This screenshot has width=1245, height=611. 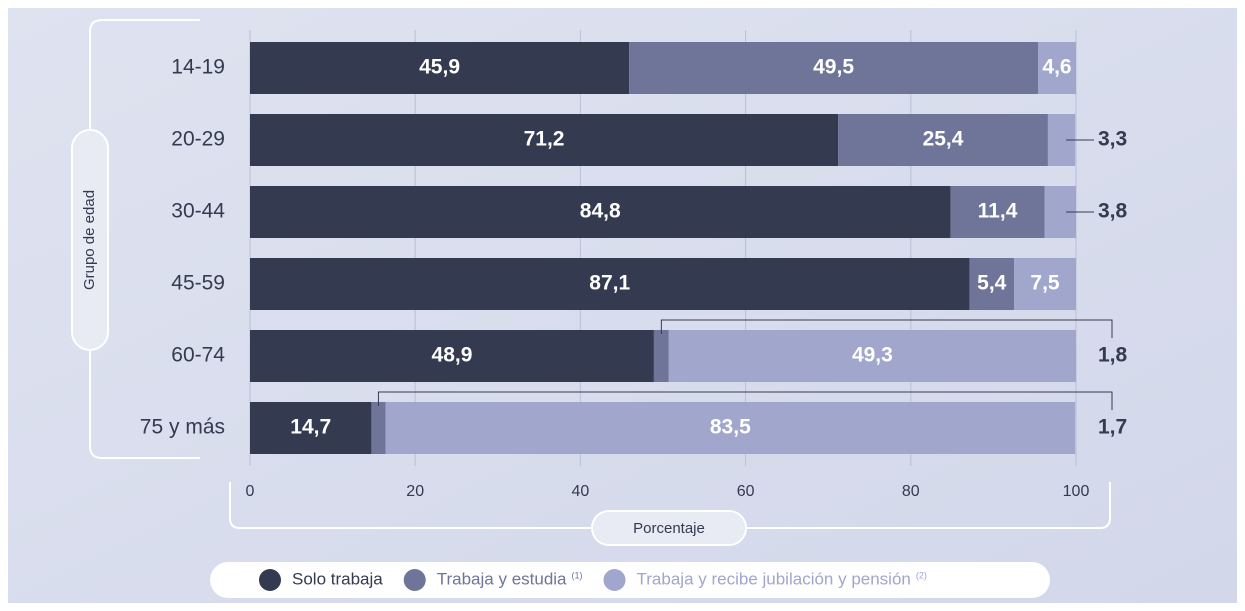 I want to click on value-label: 45,9, so click(x=439, y=67).